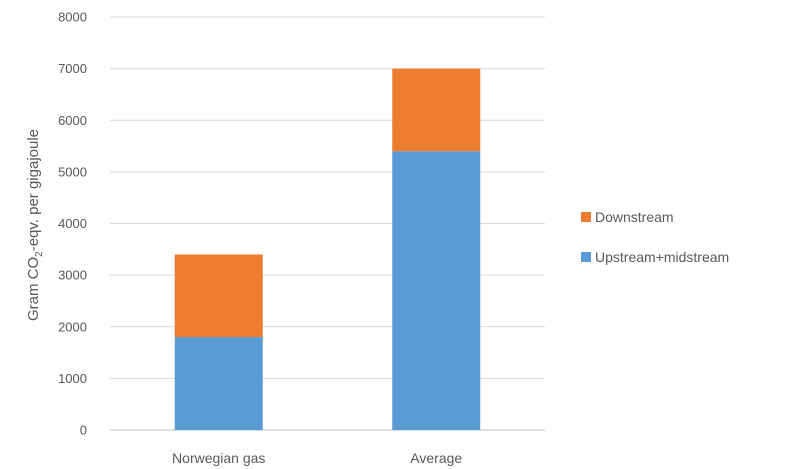  I want to click on y-tick-label: 3000, so click(72, 275).